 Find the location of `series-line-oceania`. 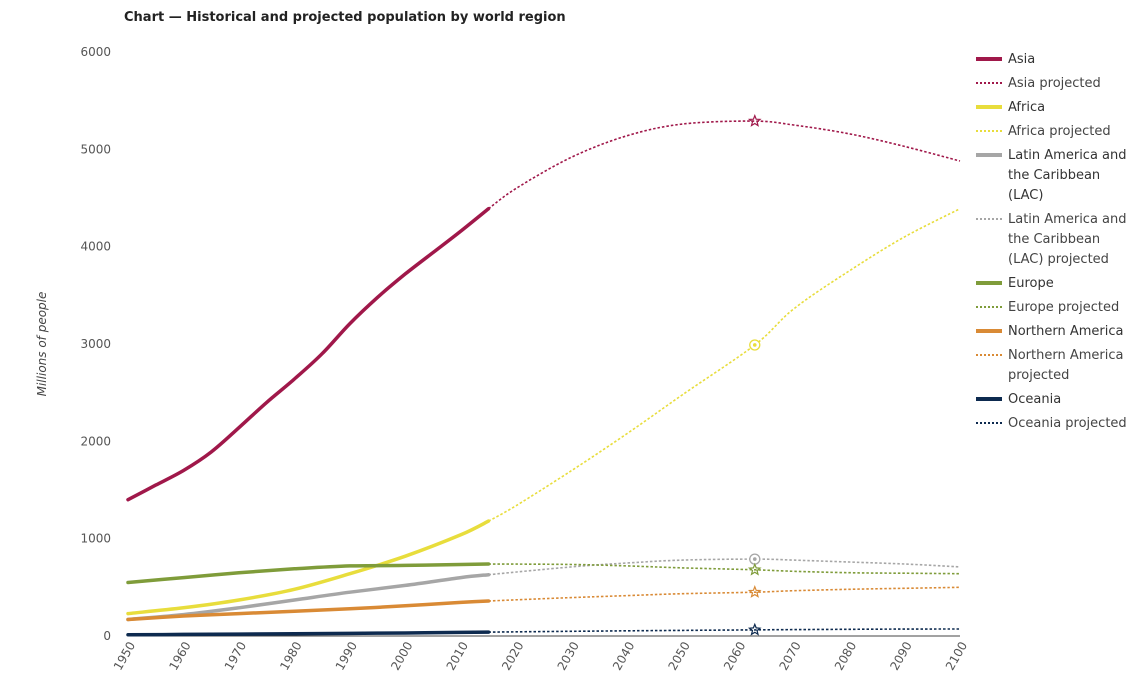

series-line-oceania is located at coordinates (308, 633).